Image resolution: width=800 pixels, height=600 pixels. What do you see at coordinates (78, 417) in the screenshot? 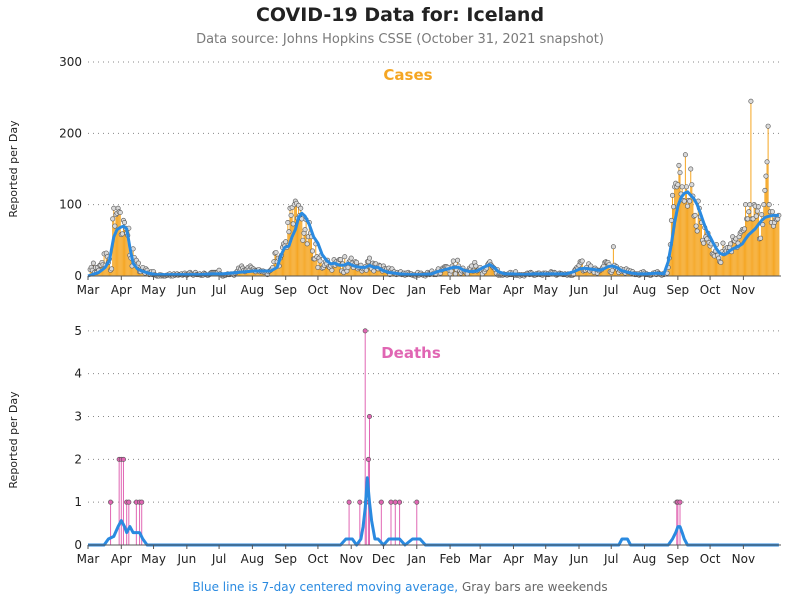
I see `deaths-y-tick-label: 3` at bounding box center [78, 417].